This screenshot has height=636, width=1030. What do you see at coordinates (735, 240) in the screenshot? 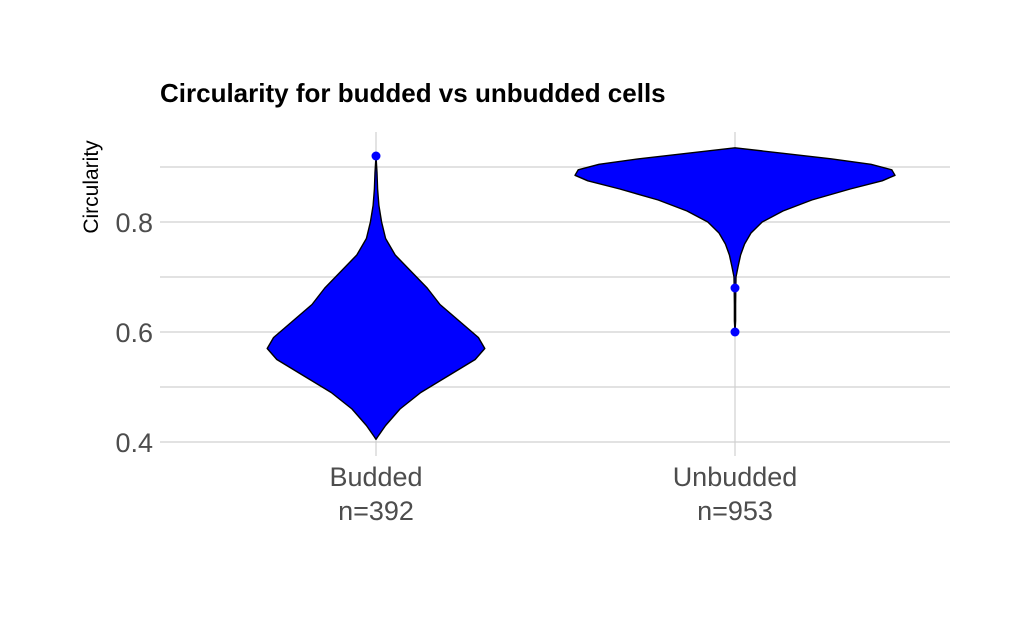
I see `violin-unbudded` at bounding box center [735, 240].